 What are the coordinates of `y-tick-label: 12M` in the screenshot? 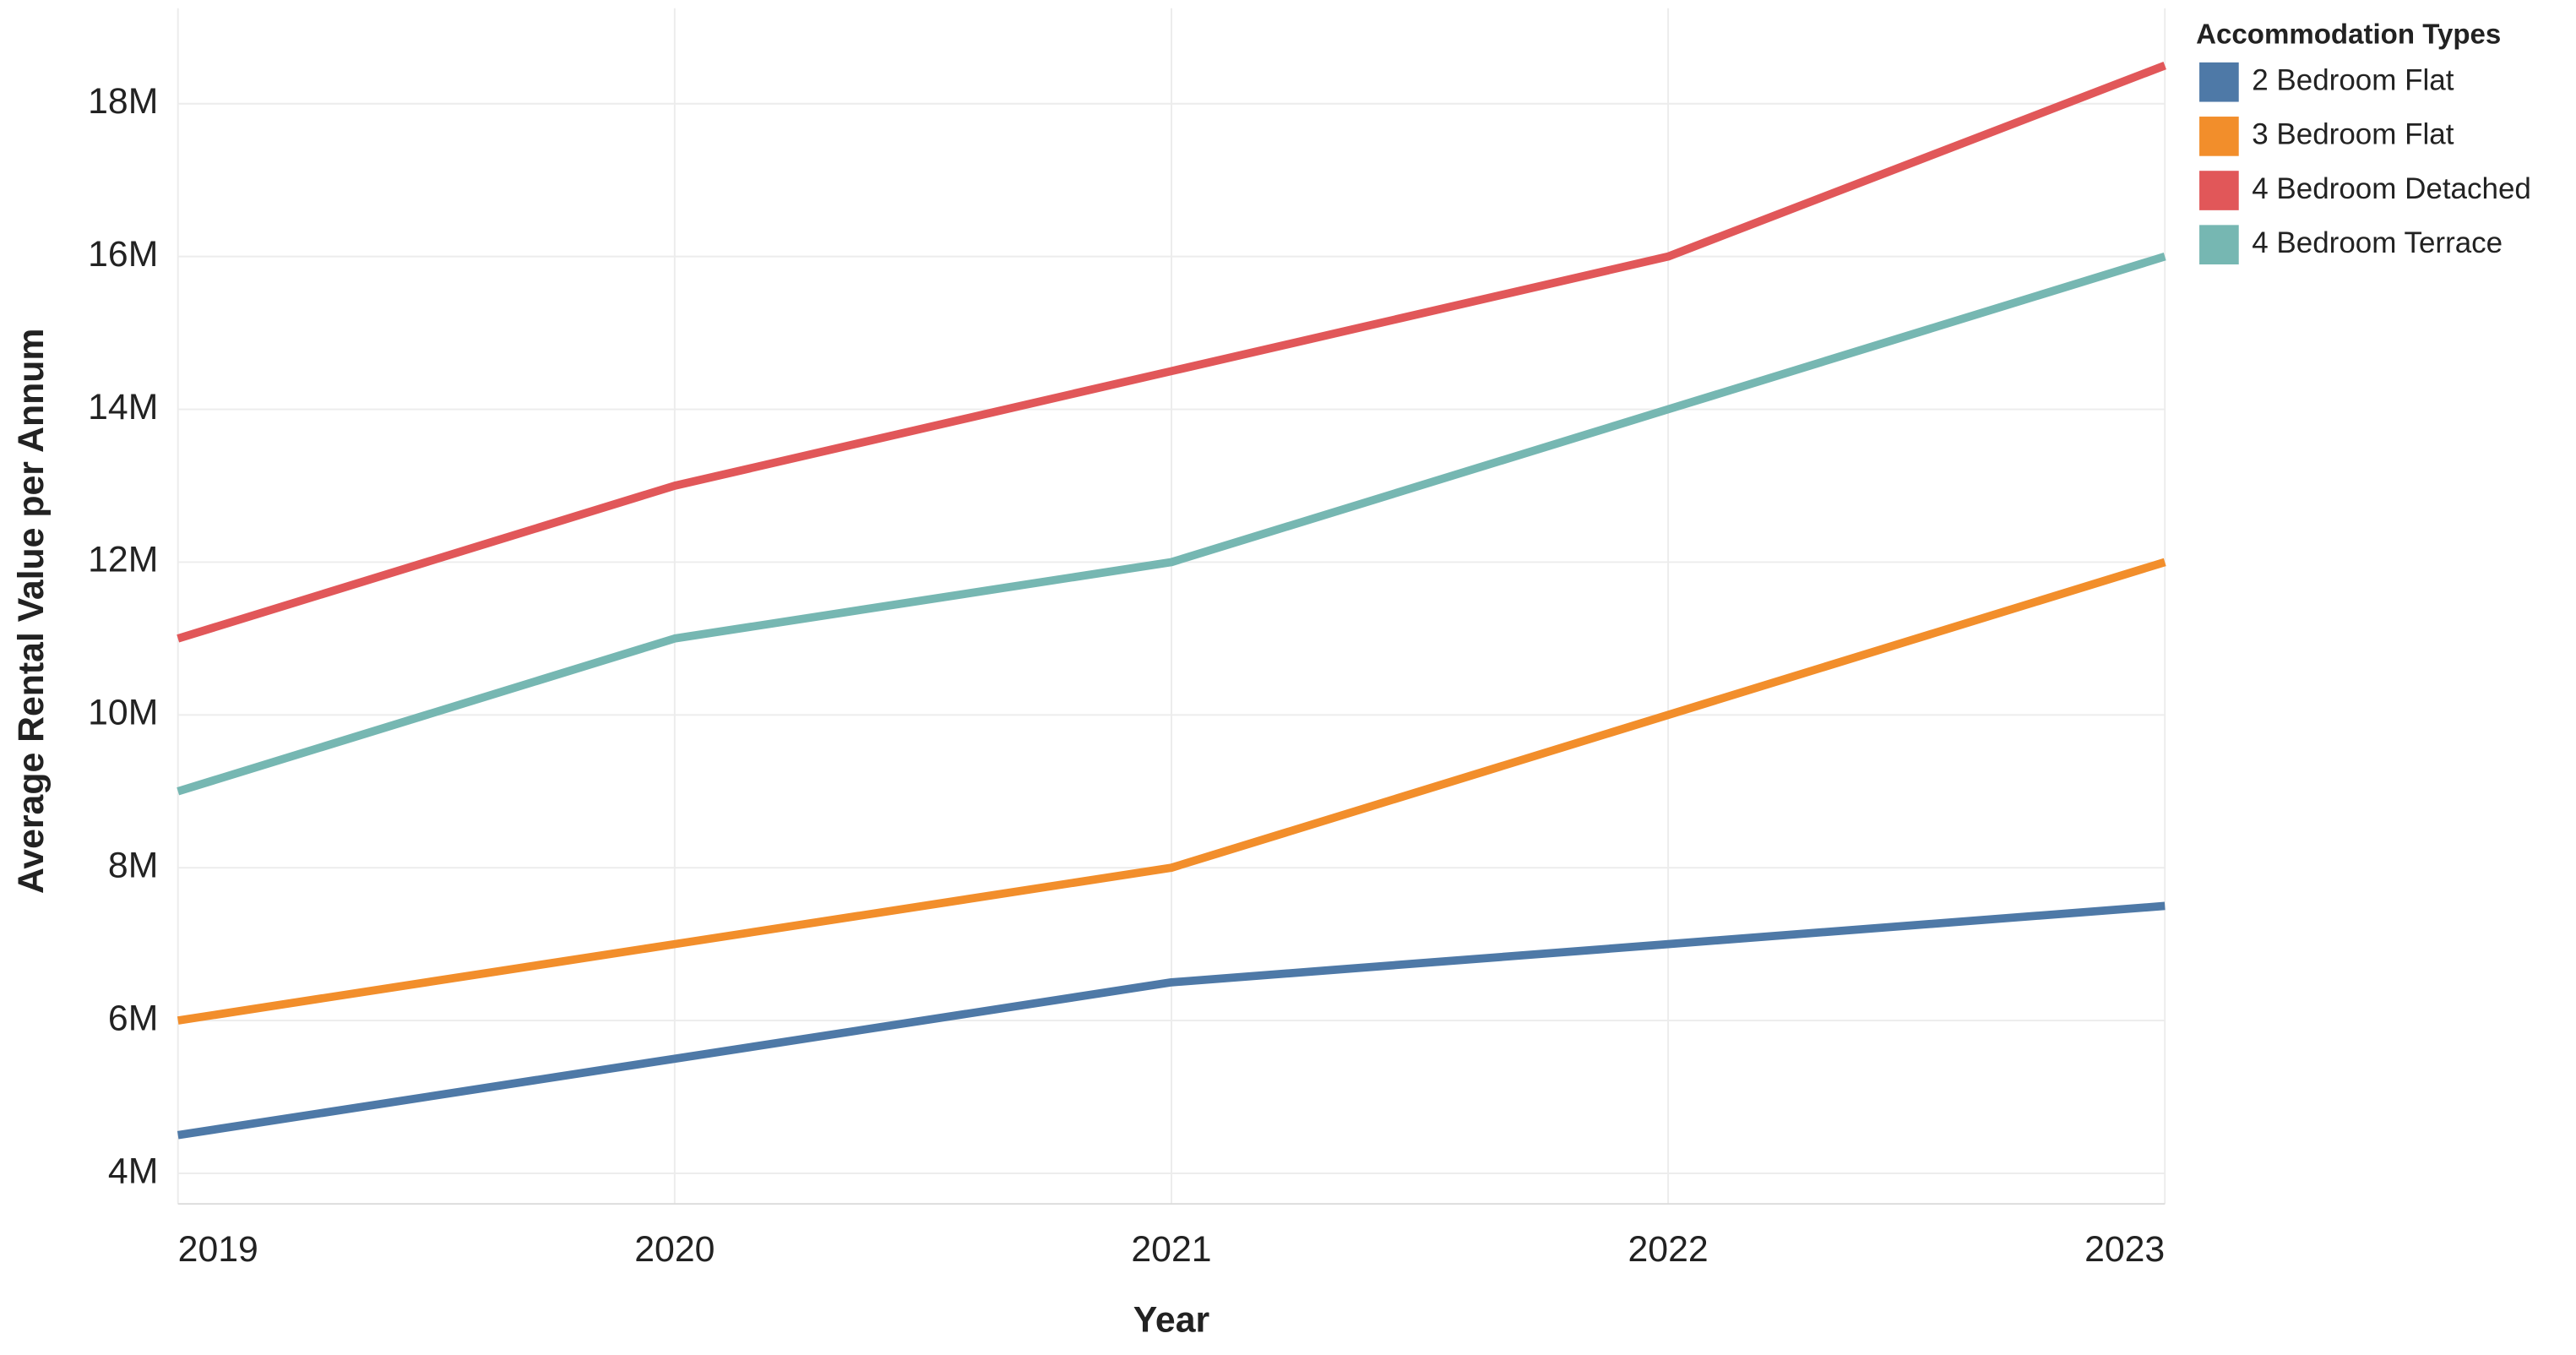 It's located at (123, 560).